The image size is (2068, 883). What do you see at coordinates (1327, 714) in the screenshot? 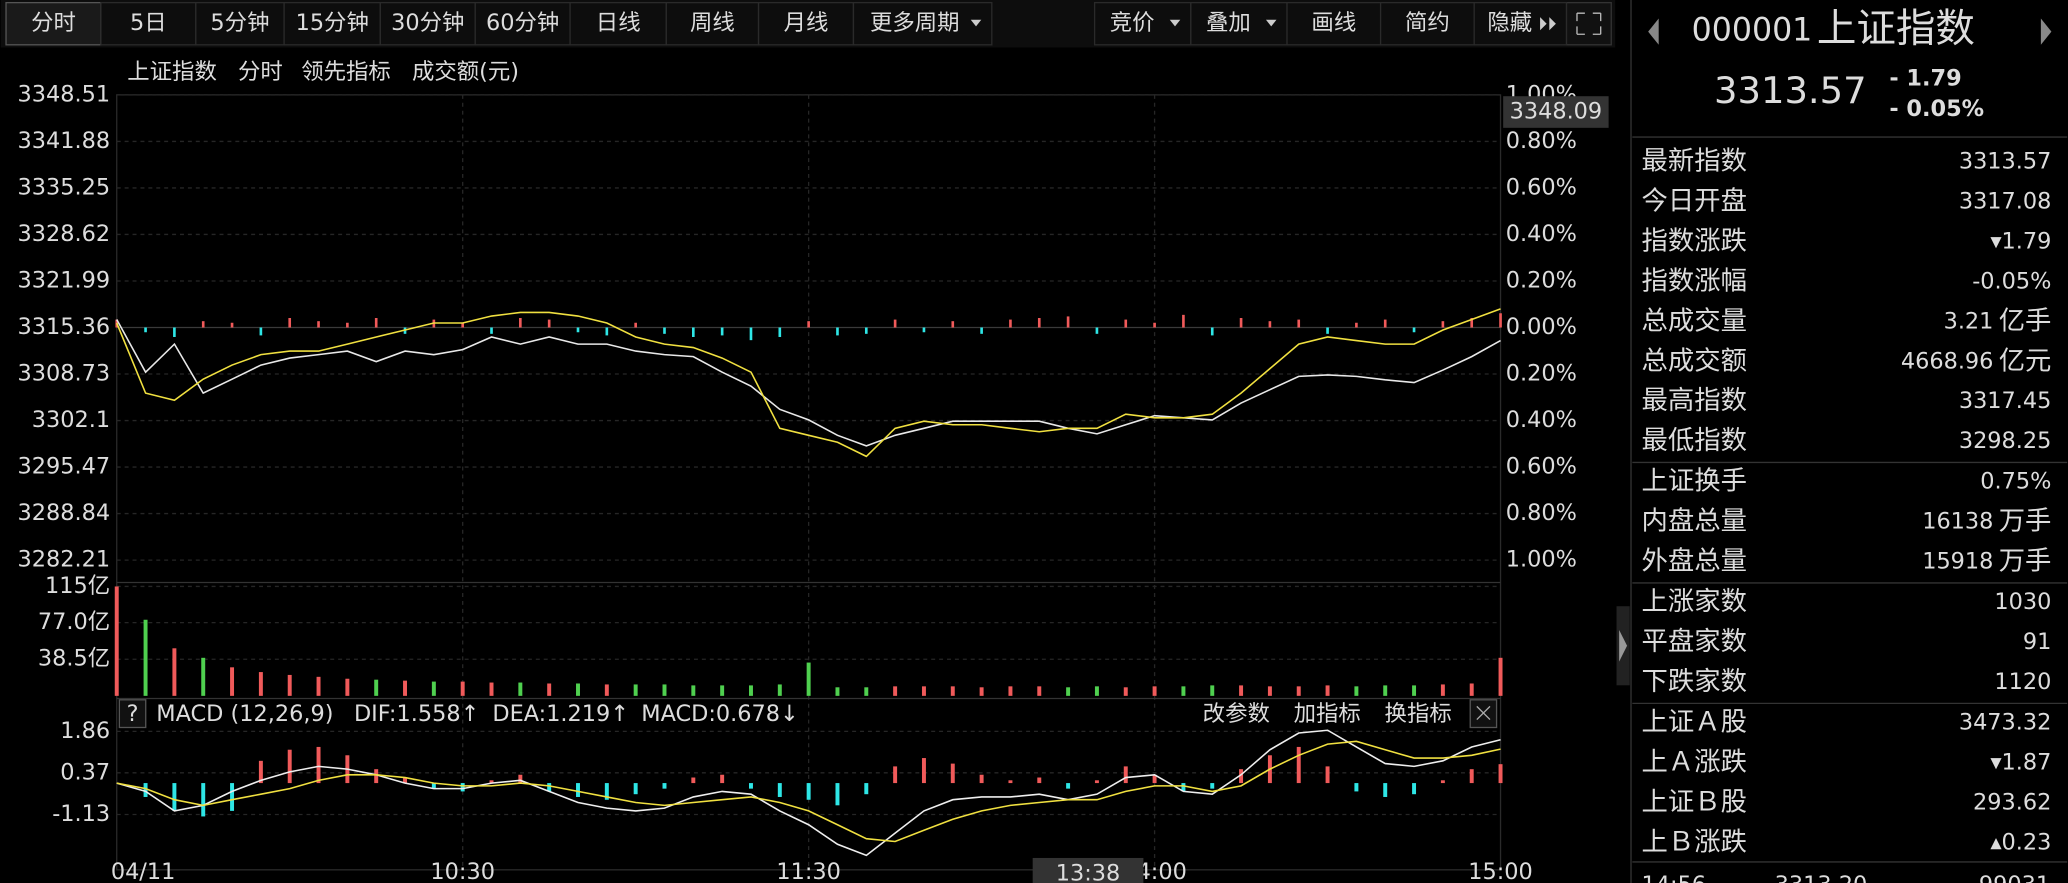
I see `indicator-button: 加指标` at bounding box center [1327, 714].